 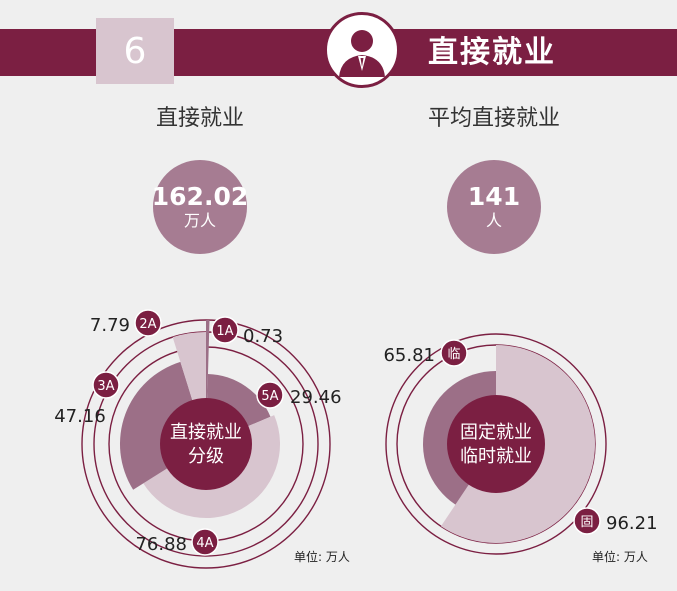 I want to click on badge-label: 临, so click(x=453, y=354).